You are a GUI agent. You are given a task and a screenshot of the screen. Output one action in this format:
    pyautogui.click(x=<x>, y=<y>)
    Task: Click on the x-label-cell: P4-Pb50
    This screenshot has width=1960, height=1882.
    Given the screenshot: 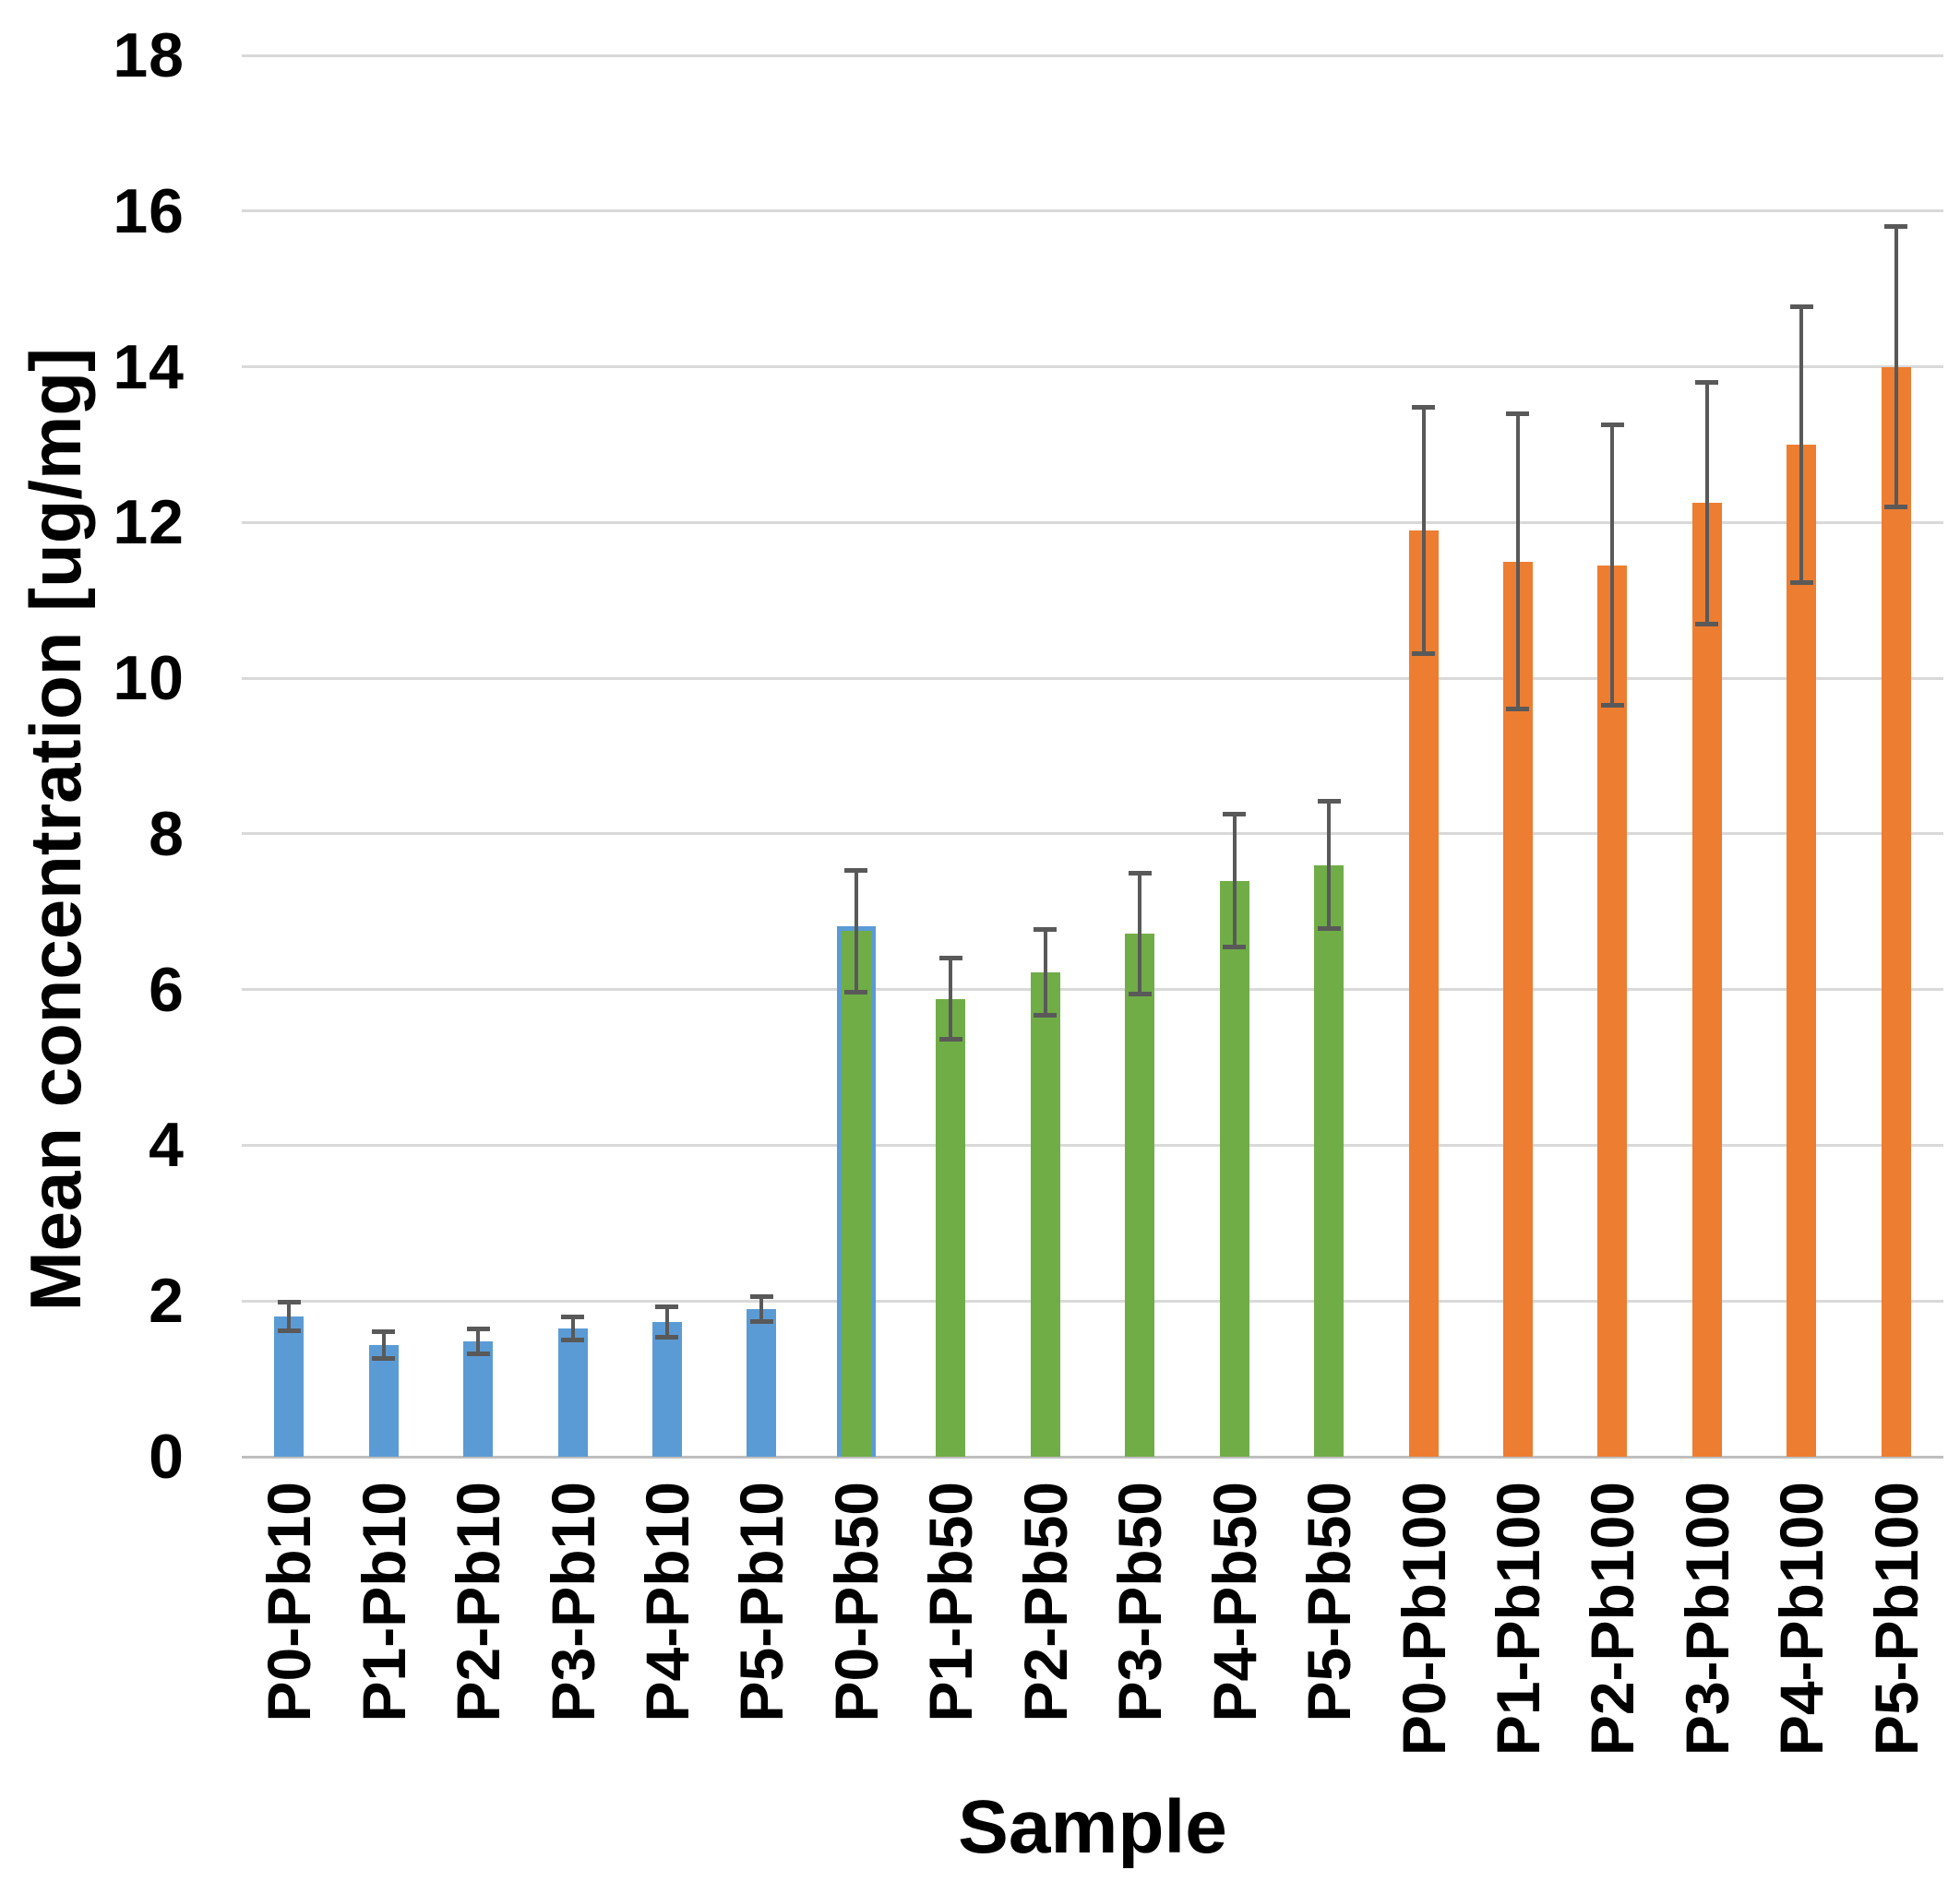 What is the action you would take?
    pyautogui.click(x=1234, y=1638)
    